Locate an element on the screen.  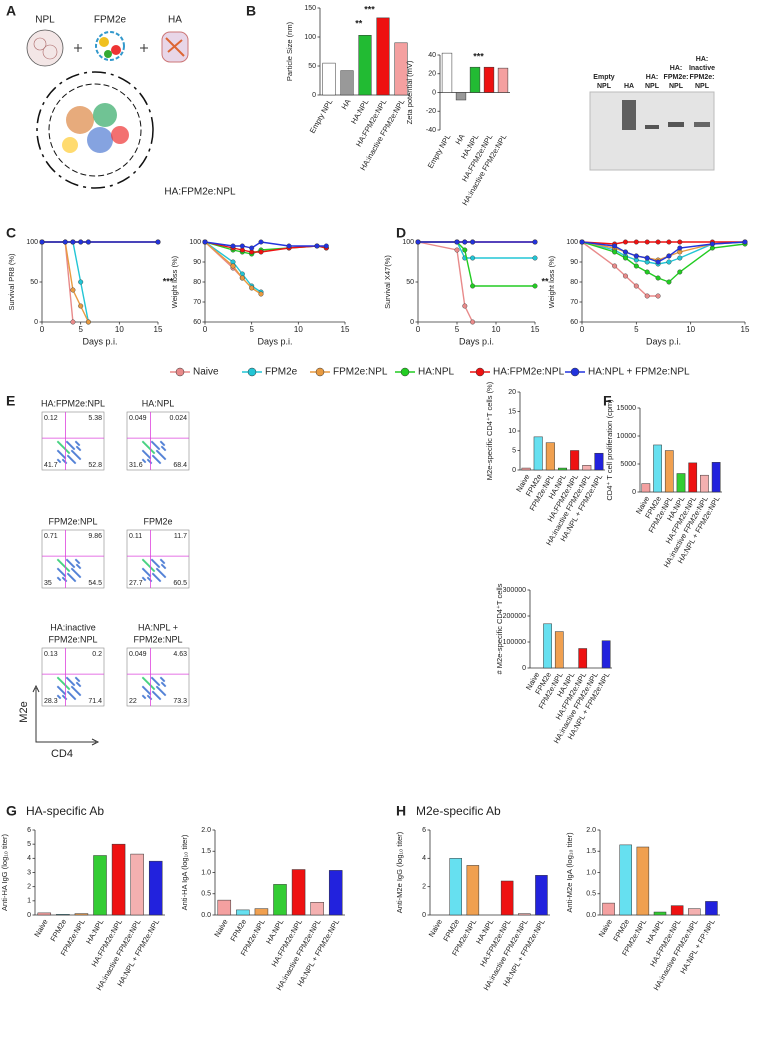
complex is located at coordinates (95, 130).